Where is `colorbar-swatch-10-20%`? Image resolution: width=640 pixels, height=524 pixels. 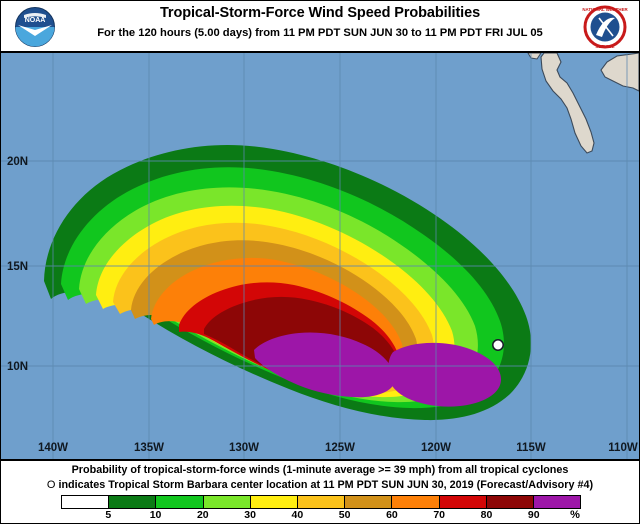 colorbar-swatch-10-20% is located at coordinates (179, 502).